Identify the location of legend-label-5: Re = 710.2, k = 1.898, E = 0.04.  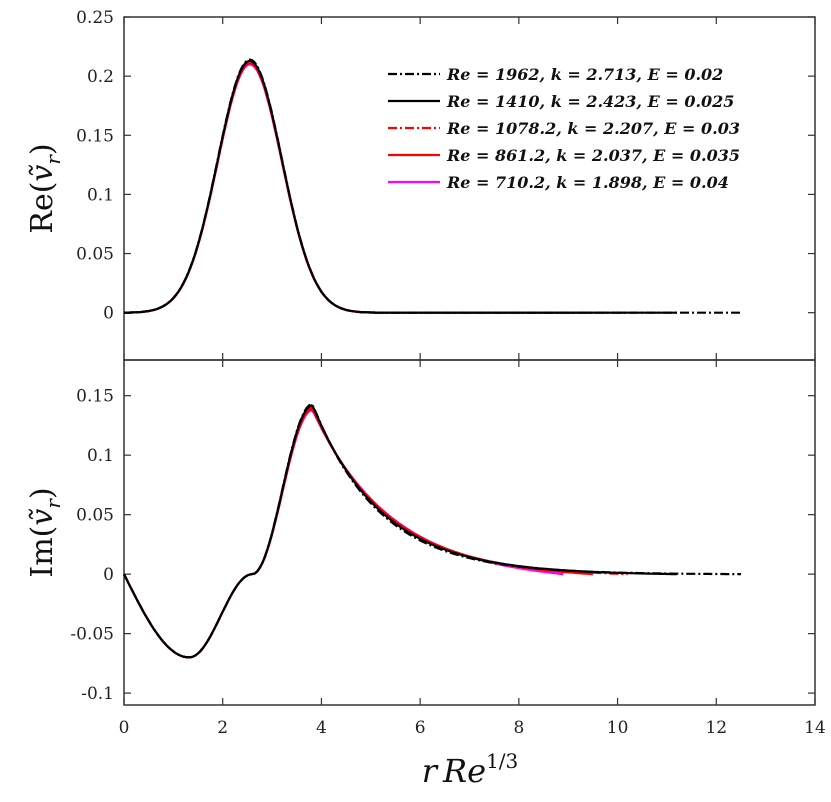
(587, 182).